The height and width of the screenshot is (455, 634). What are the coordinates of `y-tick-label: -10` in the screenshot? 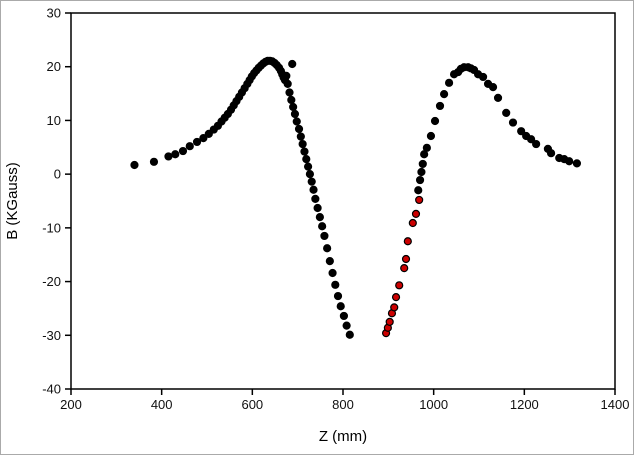 It's located at (51, 227).